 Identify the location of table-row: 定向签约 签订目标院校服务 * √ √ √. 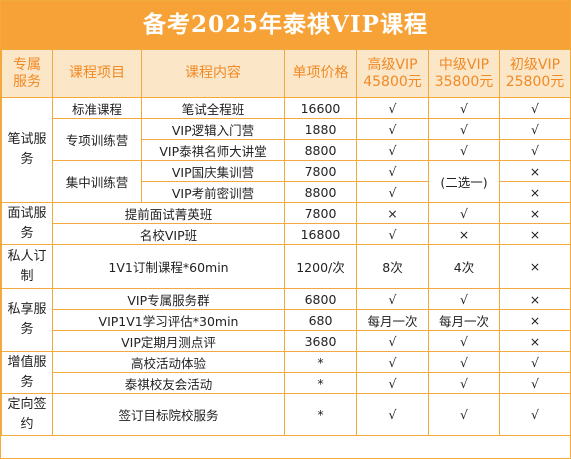
(286, 414).